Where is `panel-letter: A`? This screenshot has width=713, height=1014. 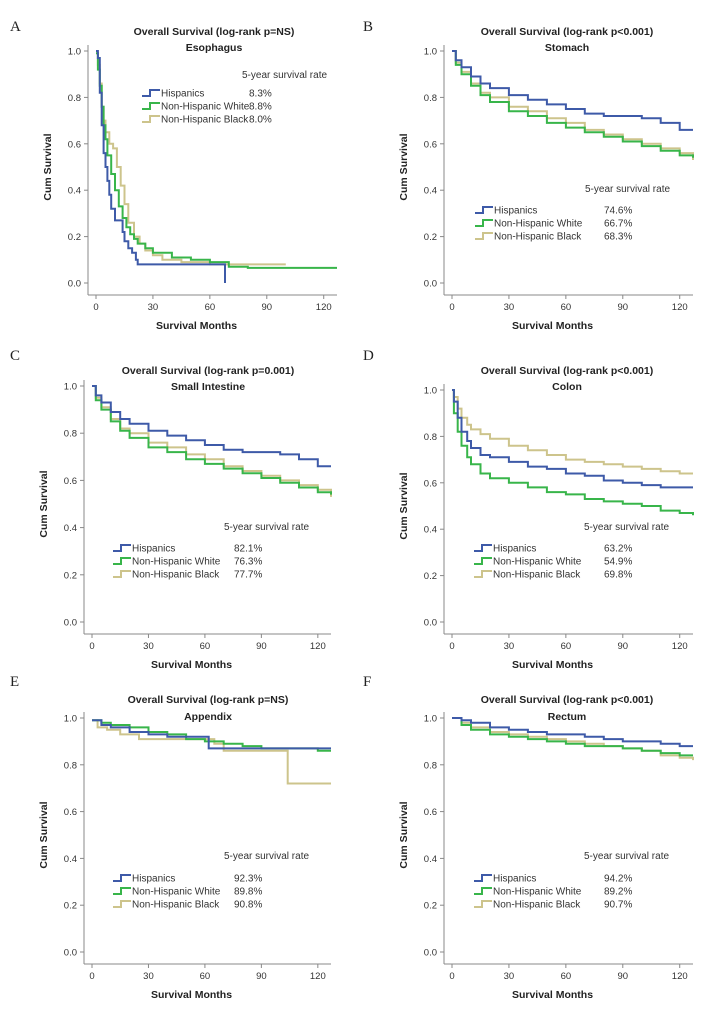 panel-letter: A is located at coordinates (15, 27).